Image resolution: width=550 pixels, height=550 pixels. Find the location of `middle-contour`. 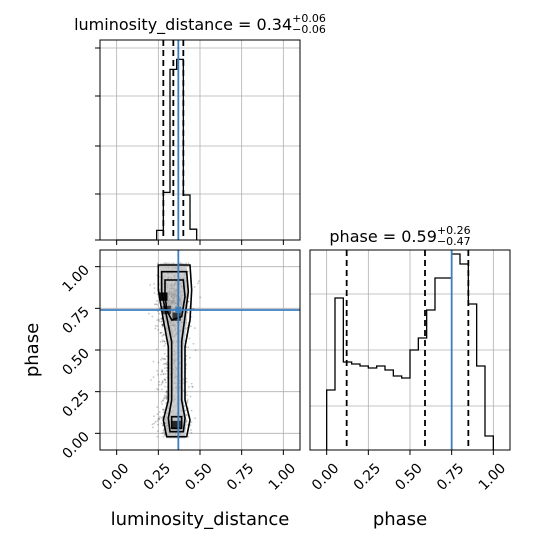

middle-contour is located at coordinates (175, 351).